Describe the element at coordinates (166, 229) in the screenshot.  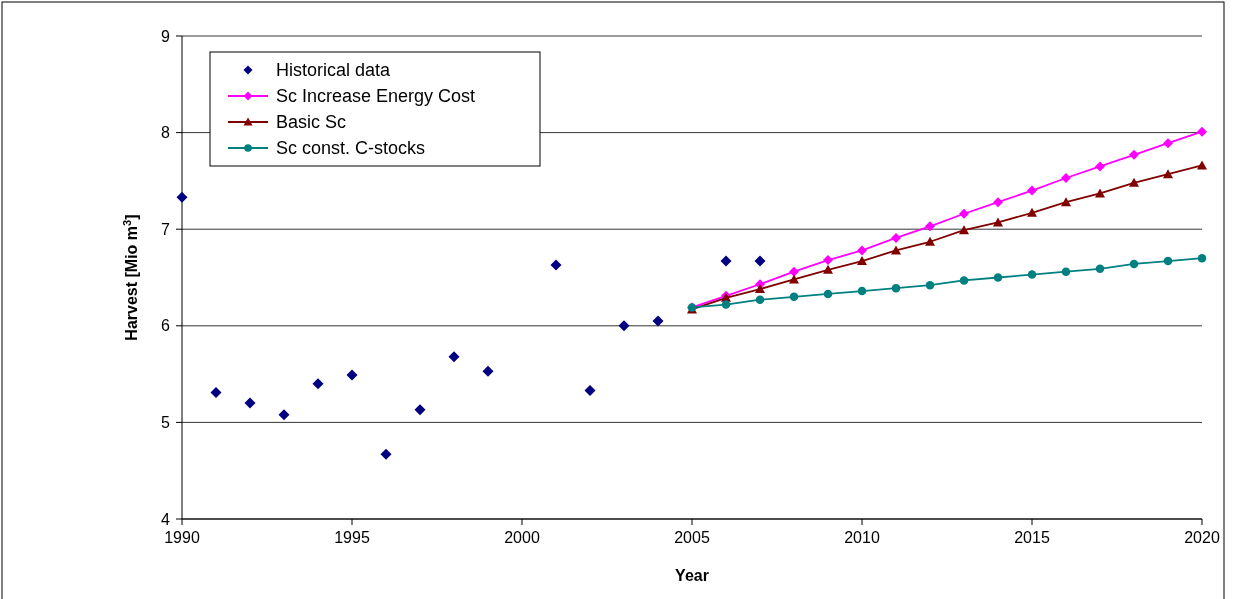
I see `y-tick-label: 7` at that location.